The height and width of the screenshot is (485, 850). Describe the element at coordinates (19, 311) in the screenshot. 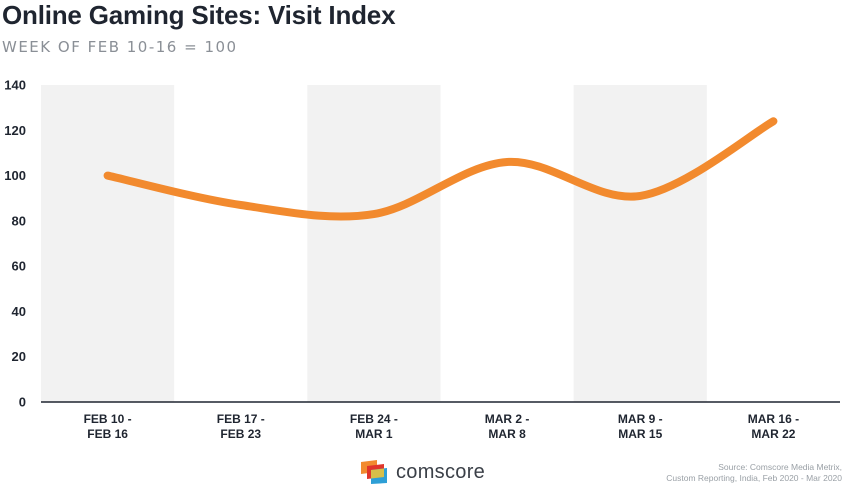

I see `y-tick-label: 40` at that location.